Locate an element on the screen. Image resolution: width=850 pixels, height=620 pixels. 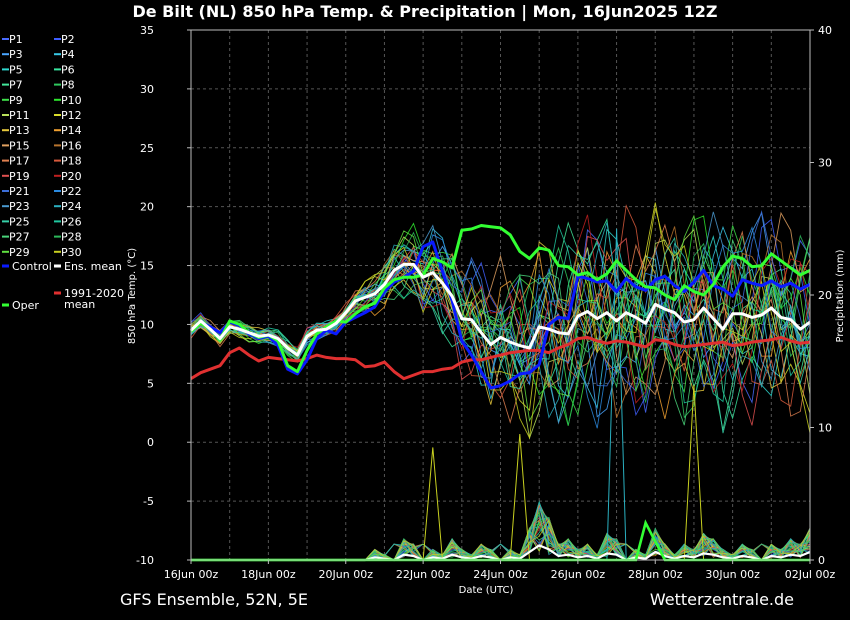
legend-label-p10: P10 is located at coordinates (71, 100).